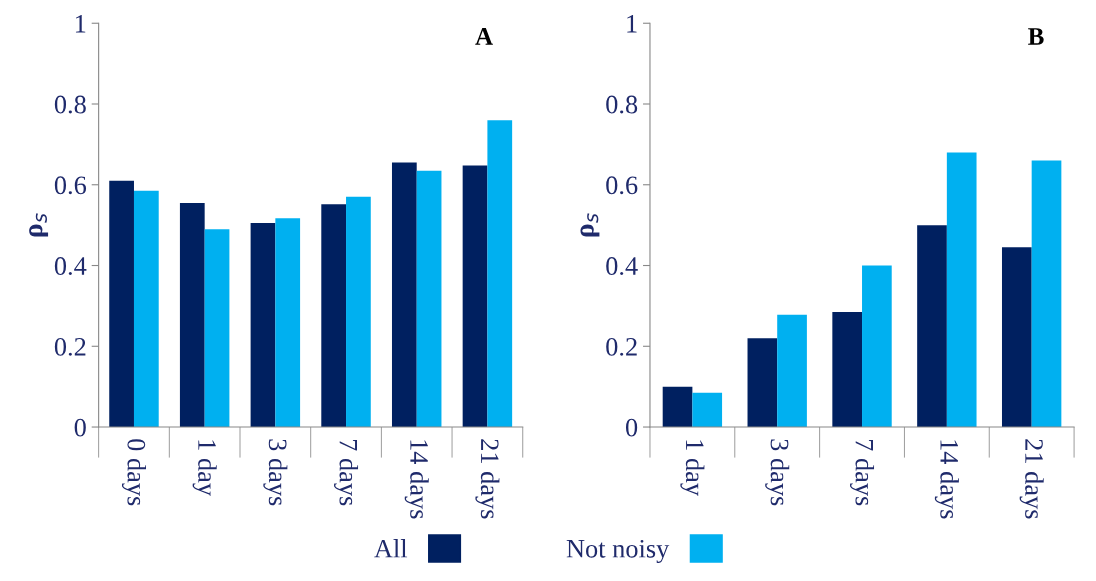 This screenshot has height=581, width=1096. Describe the element at coordinates (1036, 36) in the screenshot. I see `chart-title: B` at that location.